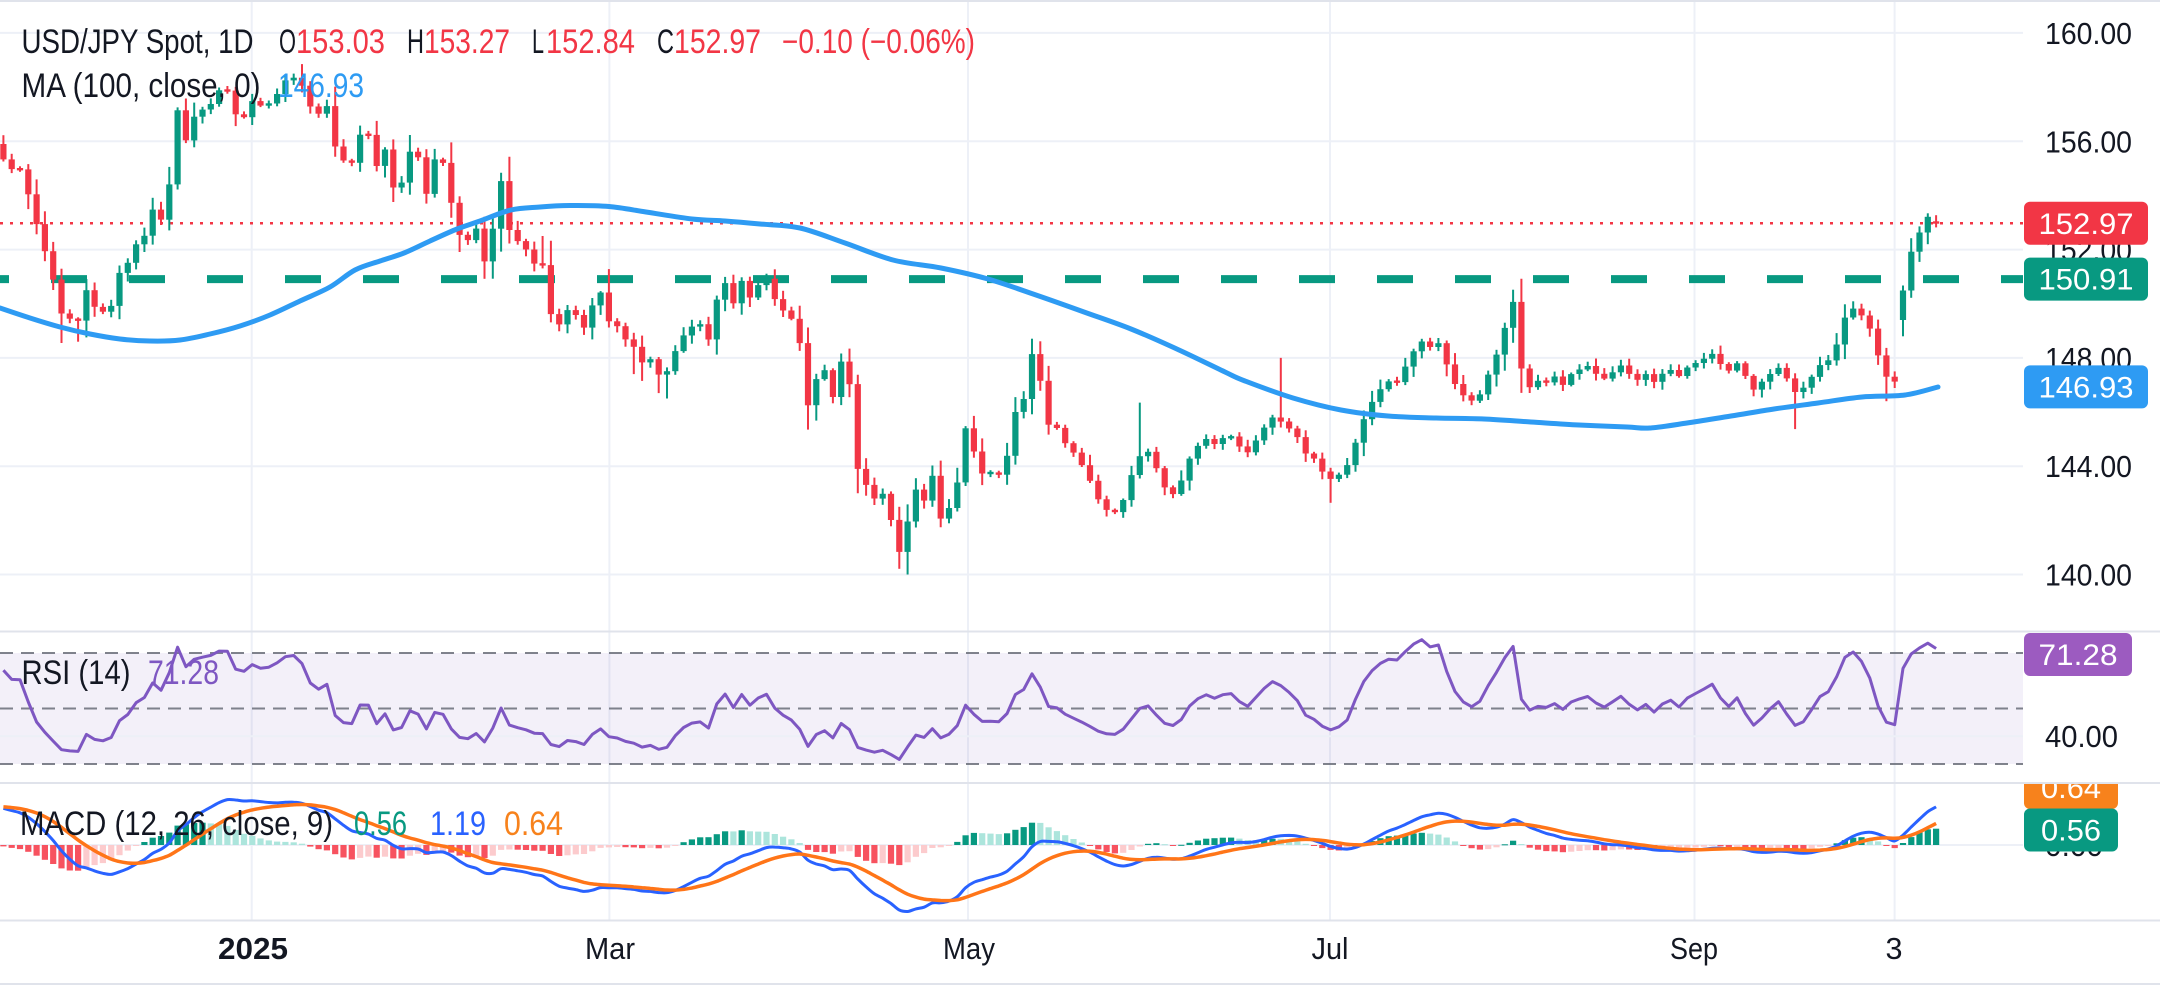  Describe the element at coordinates (610, 948) in the screenshot. I see `svg-text: Mar` at that location.